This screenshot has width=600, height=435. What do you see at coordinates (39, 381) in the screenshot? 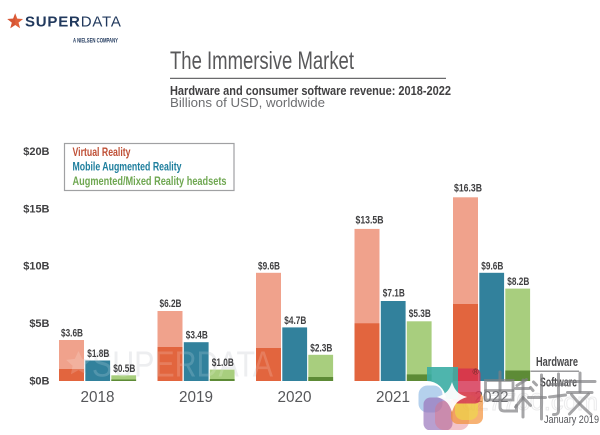
I see `svg-text: $0B` at bounding box center [39, 381].